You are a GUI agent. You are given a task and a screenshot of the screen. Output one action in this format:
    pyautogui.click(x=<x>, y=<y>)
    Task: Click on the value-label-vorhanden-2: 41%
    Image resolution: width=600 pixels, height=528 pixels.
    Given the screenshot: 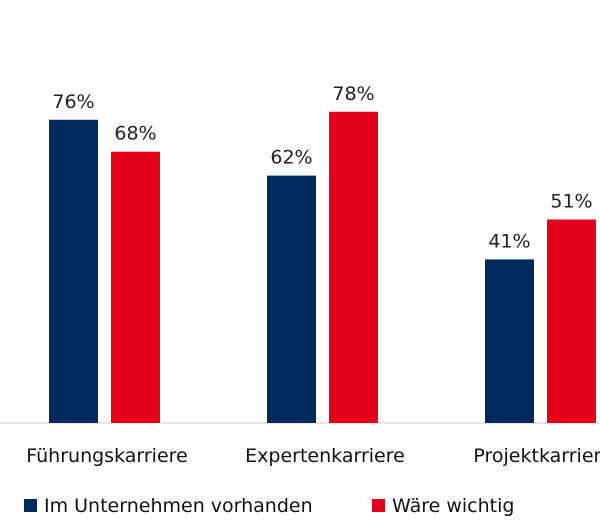 What is the action you would take?
    pyautogui.click(x=509, y=241)
    